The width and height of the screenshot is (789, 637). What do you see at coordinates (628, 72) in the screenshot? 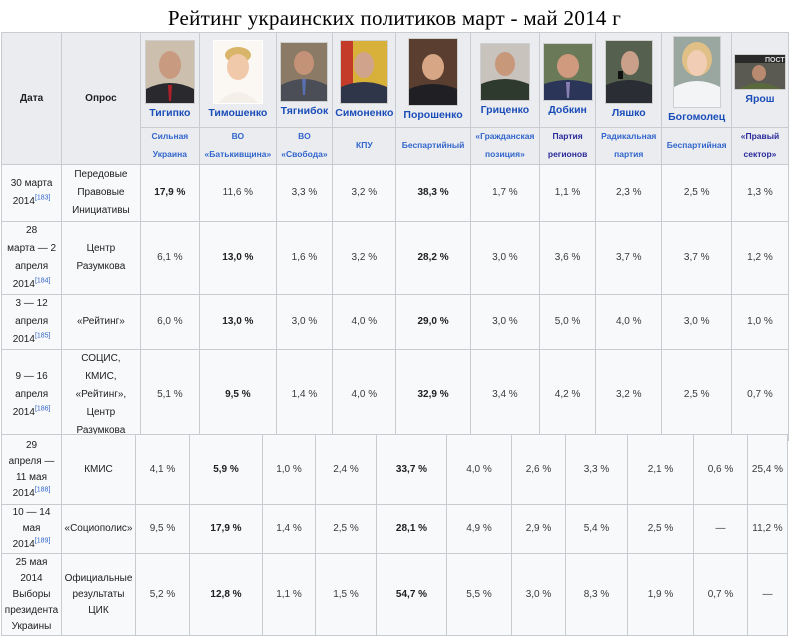
I see `photo-lyashko` at bounding box center [628, 72].